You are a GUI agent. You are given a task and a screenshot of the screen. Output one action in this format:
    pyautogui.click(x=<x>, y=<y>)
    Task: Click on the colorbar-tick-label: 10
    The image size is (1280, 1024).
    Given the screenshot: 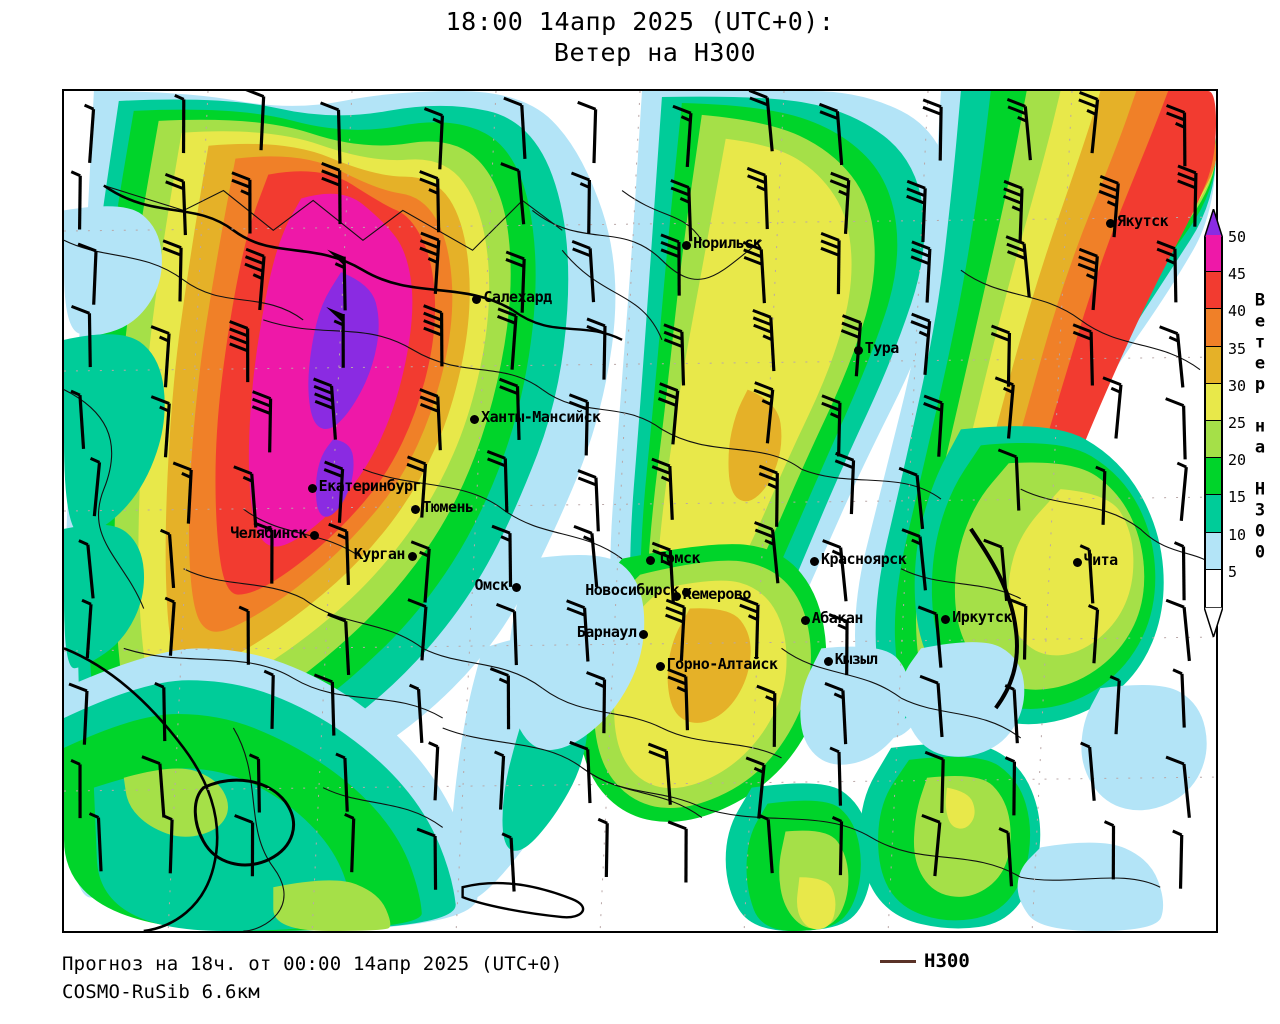 What is the action you would take?
    pyautogui.click(x=1237, y=534)
    